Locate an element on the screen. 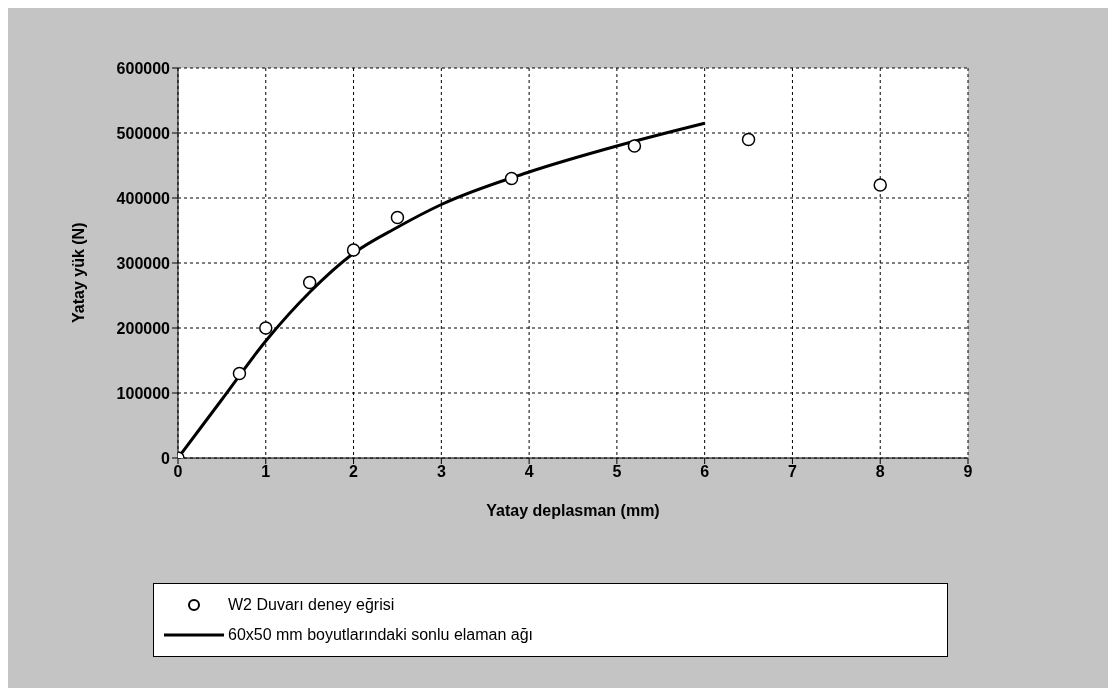 The height and width of the screenshot is (696, 1119). y-axis-title: Yatay yük (N) is located at coordinates (78, 272).